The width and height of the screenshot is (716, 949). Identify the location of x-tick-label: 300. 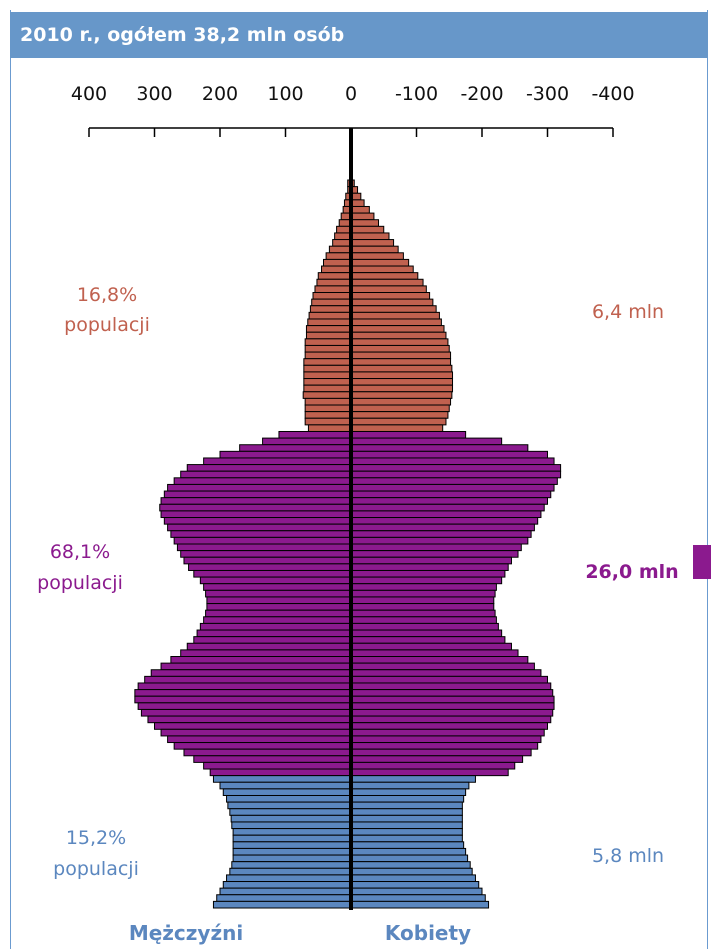
(154, 94).